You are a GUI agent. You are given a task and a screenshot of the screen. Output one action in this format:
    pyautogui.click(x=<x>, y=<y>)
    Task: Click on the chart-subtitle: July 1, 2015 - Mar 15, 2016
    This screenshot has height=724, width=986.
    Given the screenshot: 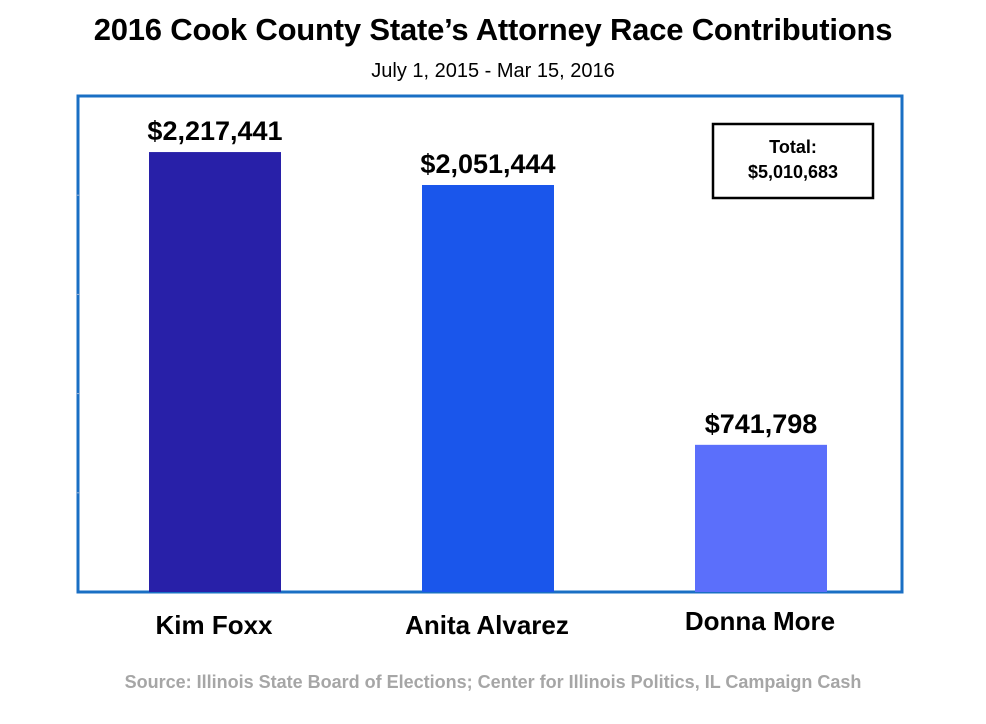 What is the action you would take?
    pyautogui.click(x=493, y=71)
    